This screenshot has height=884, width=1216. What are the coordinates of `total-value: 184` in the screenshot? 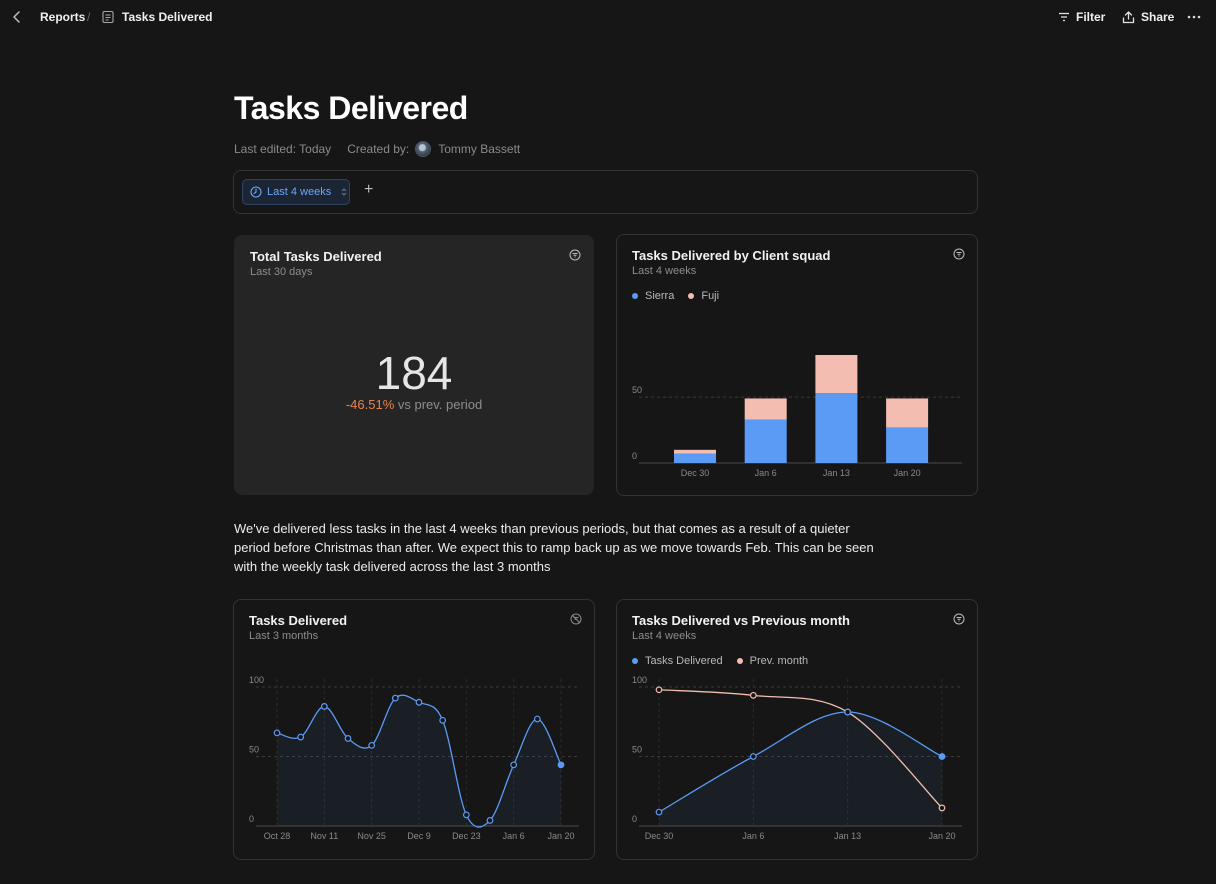 It's located at (414, 373).